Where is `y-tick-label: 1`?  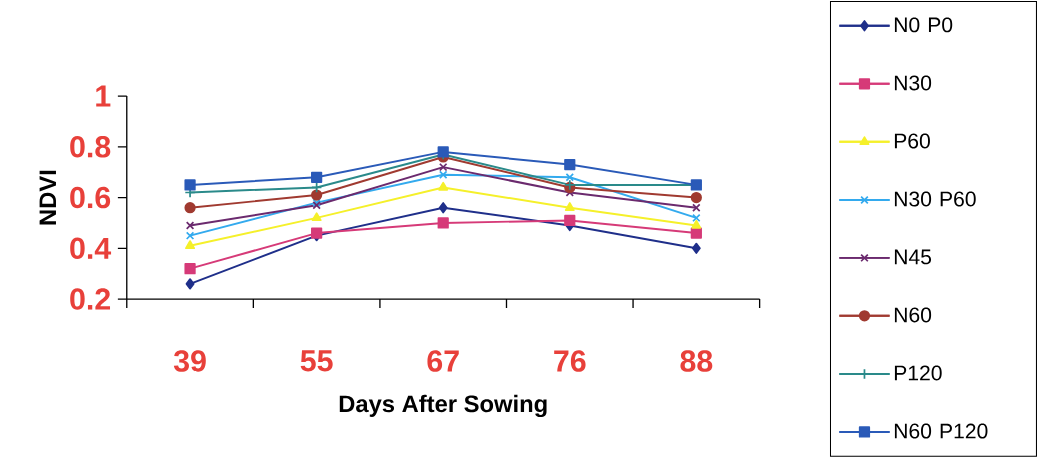 y-tick-label: 1 is located at coordinates (103, 96).